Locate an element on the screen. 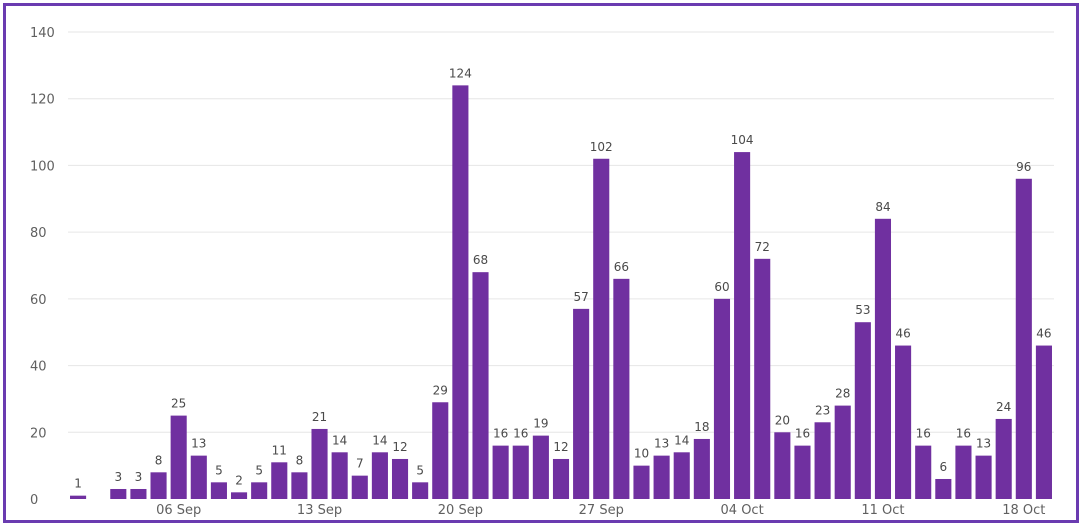  x-tick-label: 04 Oct is located at coordinates (742, 510).